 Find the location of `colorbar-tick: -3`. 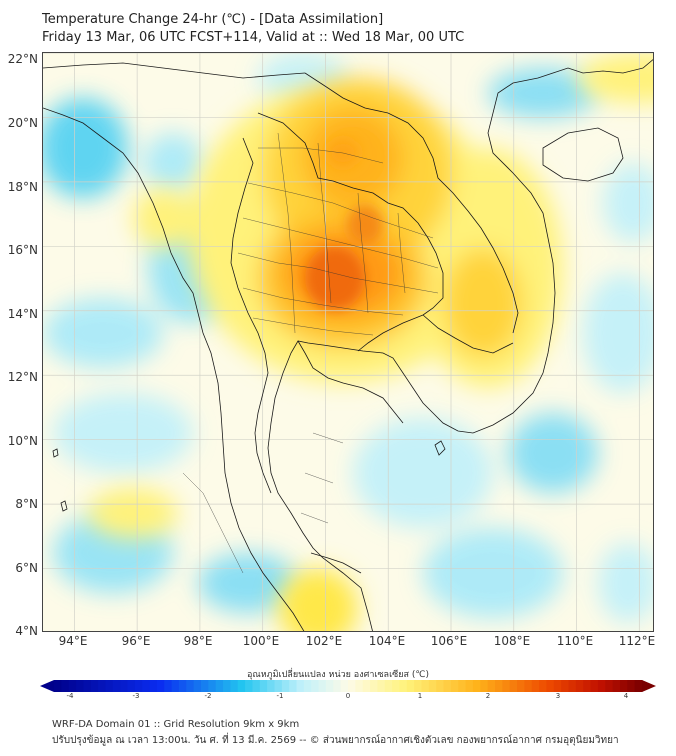

colorbar-tick: -3 is located at coordinates (136, 696).